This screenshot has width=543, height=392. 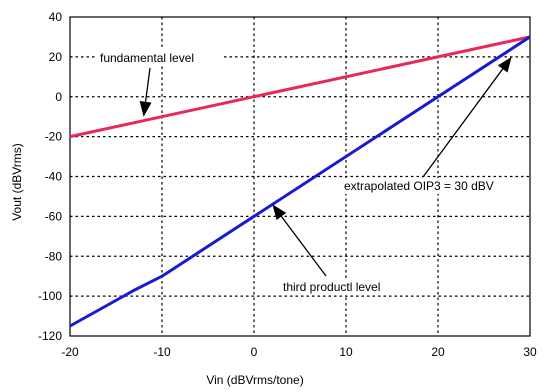 What do you see at coordinates (254, 380) in the screenshot?
I see `x-axis-label: Vin (dBVrms/tone)` at bounding box center [254, 380].